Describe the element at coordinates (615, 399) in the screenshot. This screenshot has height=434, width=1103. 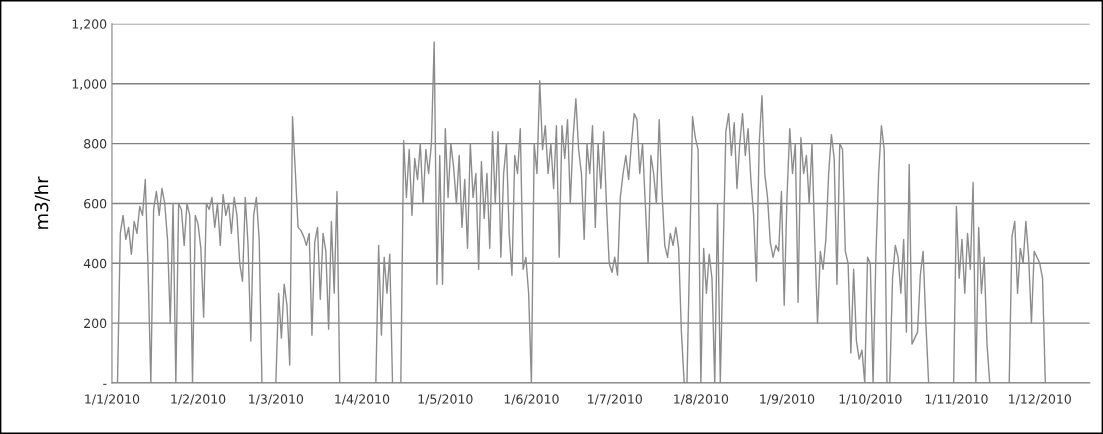
I see `x-tick-label: 1/7/2010` at that location.